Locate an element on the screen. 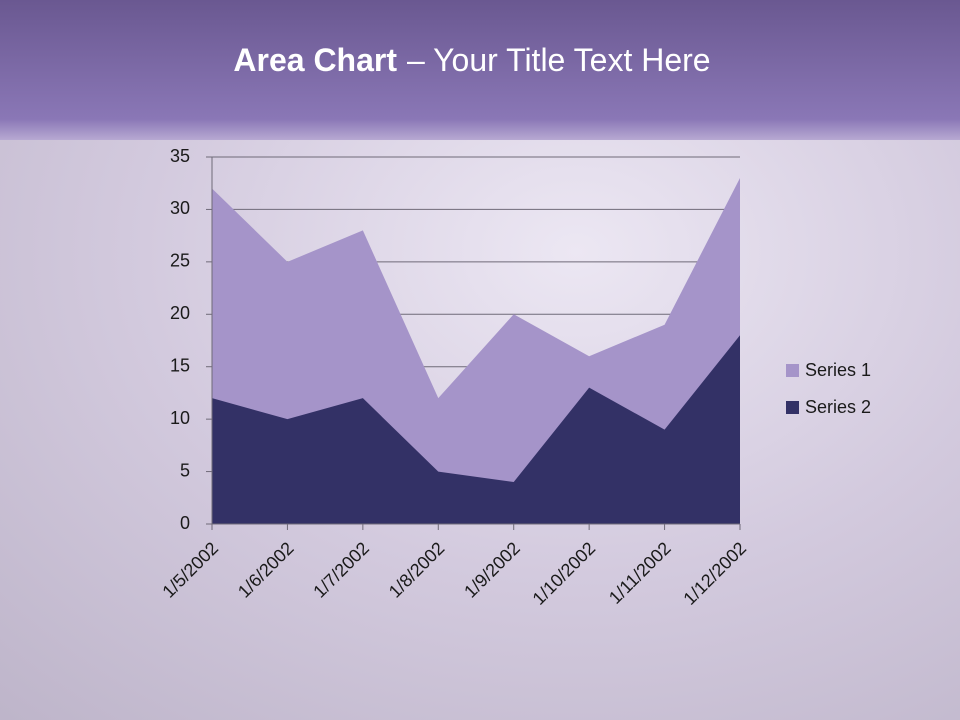  y-tick-label: 0 is located at coordinates (185, 523).